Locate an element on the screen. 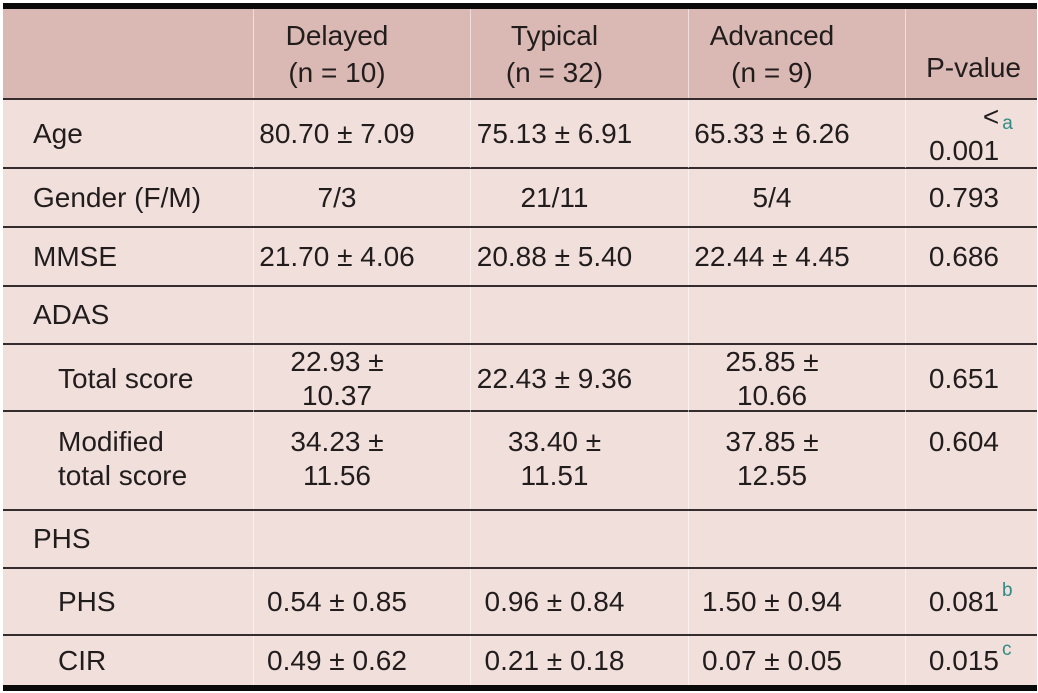 The width and height of the screenshot is (1038, 693). cell-value: 22.43 ± 9.36 is located at coordinates (580, 379).